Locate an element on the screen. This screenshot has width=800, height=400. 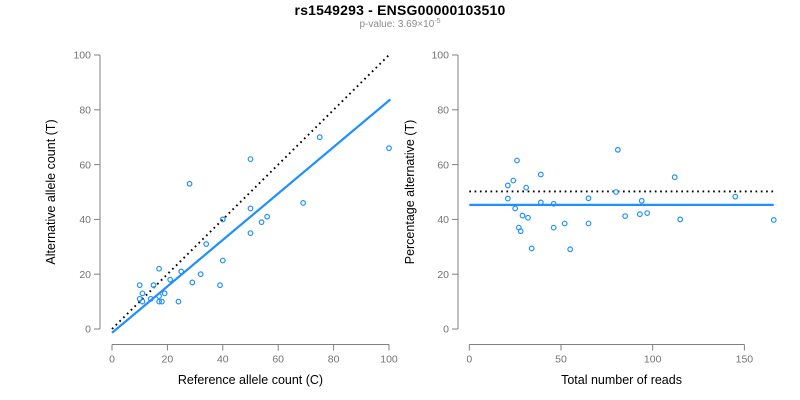
x-axis-title: Total number of reads is located at coordinates (621, 380).